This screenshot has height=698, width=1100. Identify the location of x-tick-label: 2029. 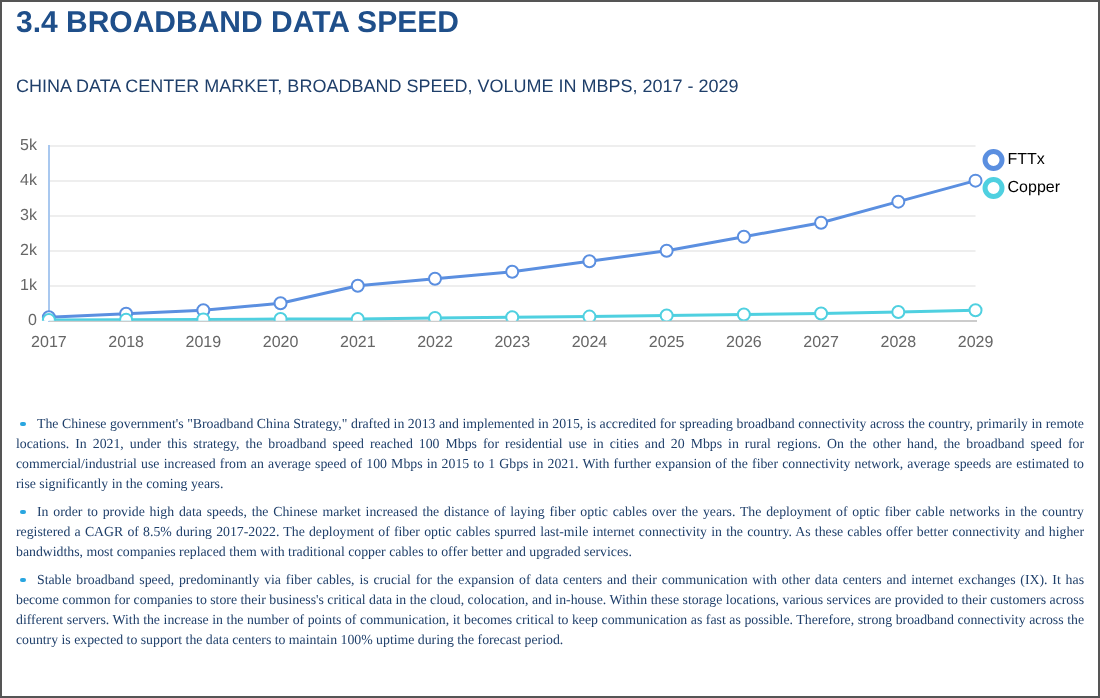
(976, 341).